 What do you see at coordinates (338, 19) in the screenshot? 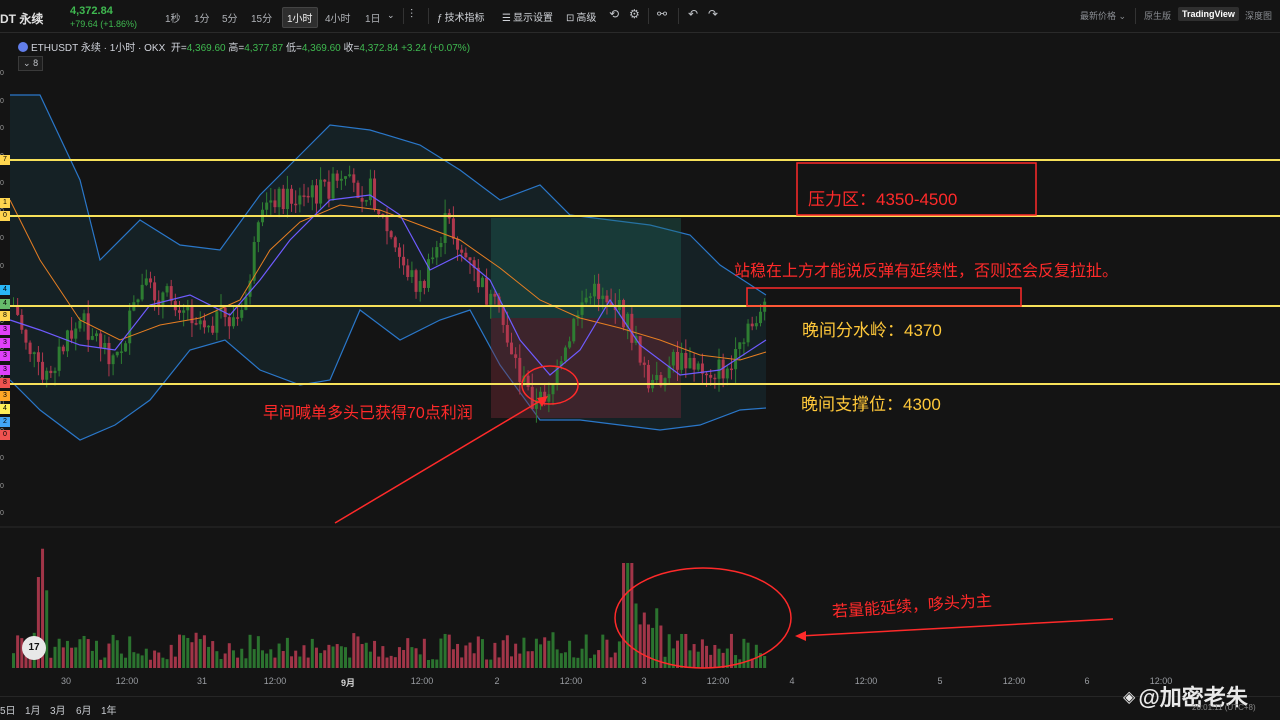
I see `timeframe-4h: 4小时` at bounding box center [338, 19].